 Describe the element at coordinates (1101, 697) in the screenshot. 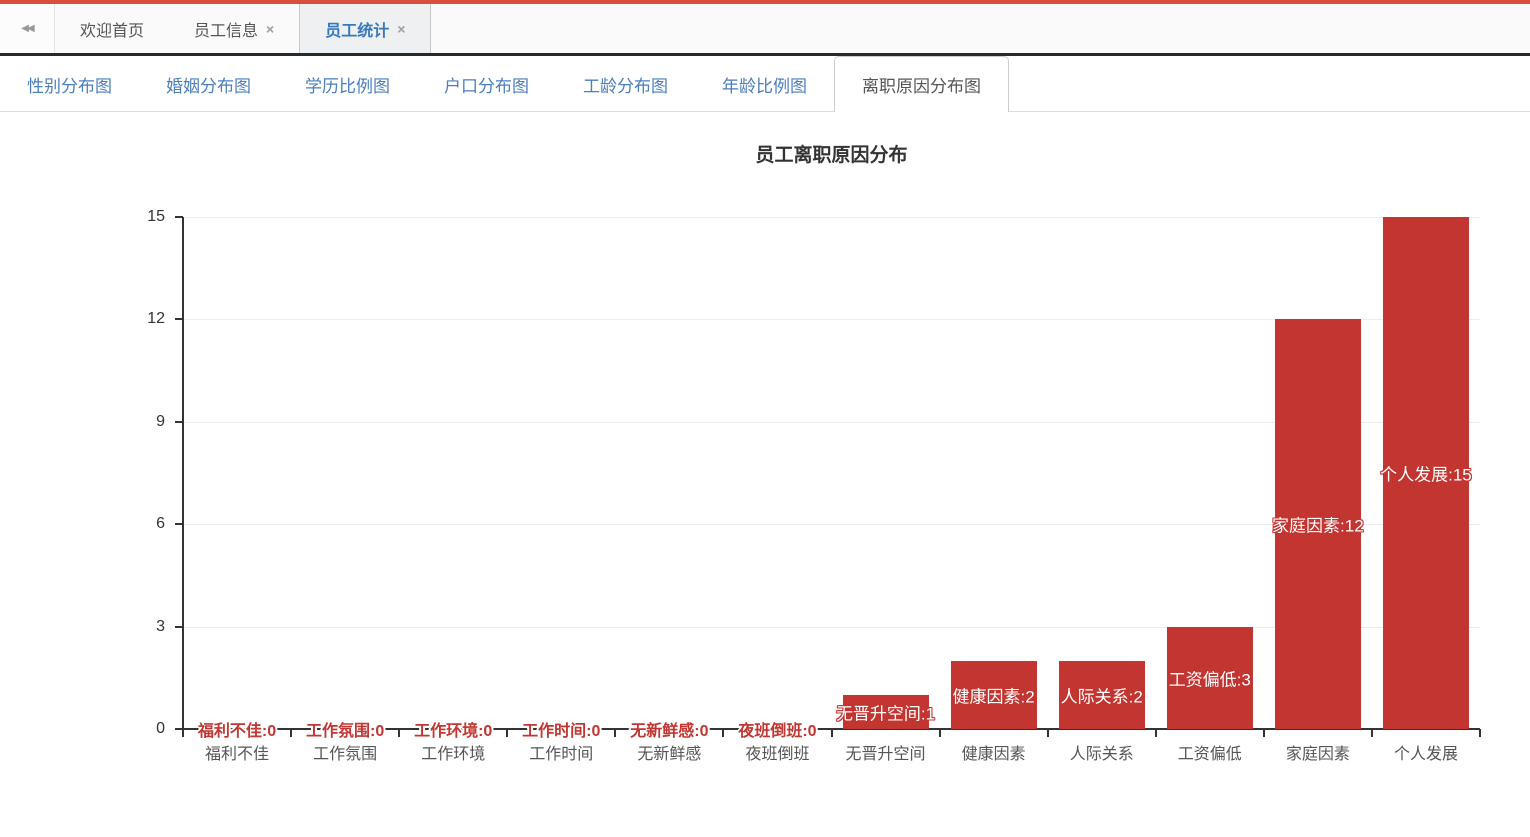

I see `bar-value-label: 人际关系:2` at that location.